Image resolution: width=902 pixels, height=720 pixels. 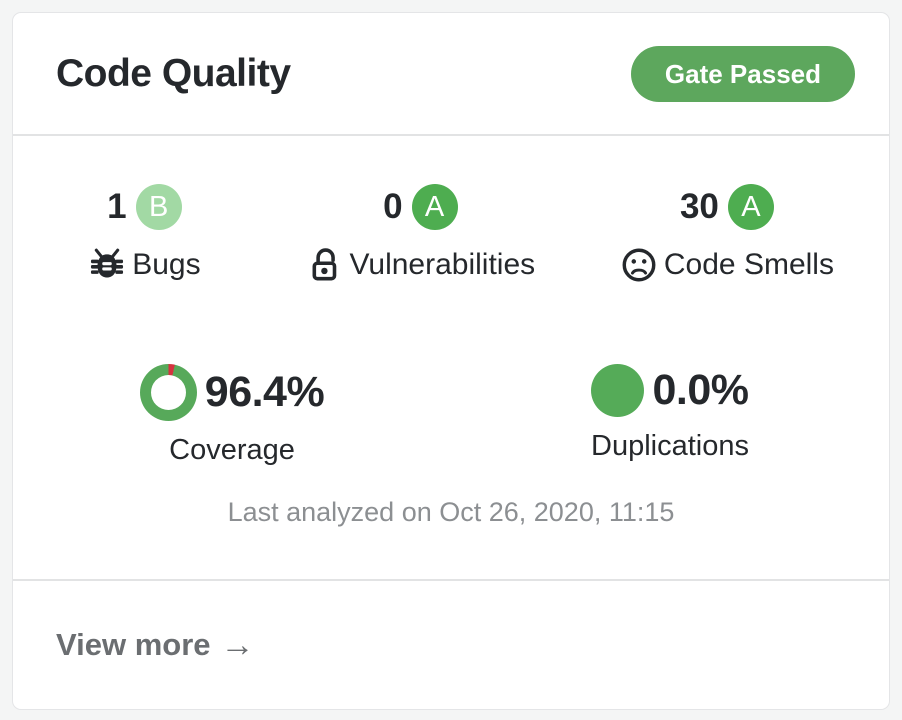 What do you see at coordinates (144, 233) in the screenshot?
I see `metric-bugs: 1 B` at bounding box center [144, 233].